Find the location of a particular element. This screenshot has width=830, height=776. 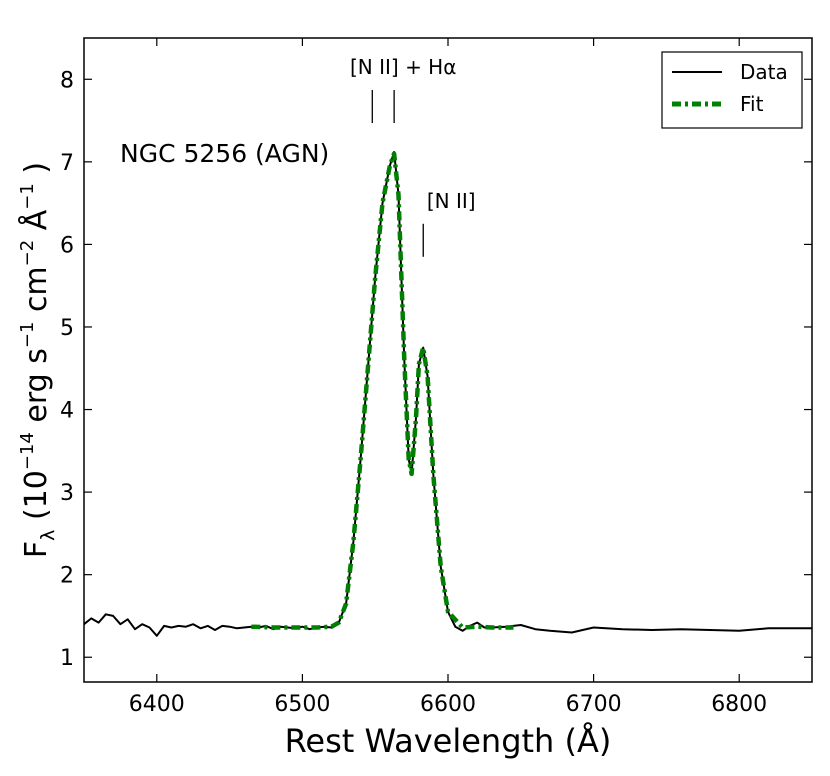

x-tick-label: 6800 is located at coordinates (739, 704).